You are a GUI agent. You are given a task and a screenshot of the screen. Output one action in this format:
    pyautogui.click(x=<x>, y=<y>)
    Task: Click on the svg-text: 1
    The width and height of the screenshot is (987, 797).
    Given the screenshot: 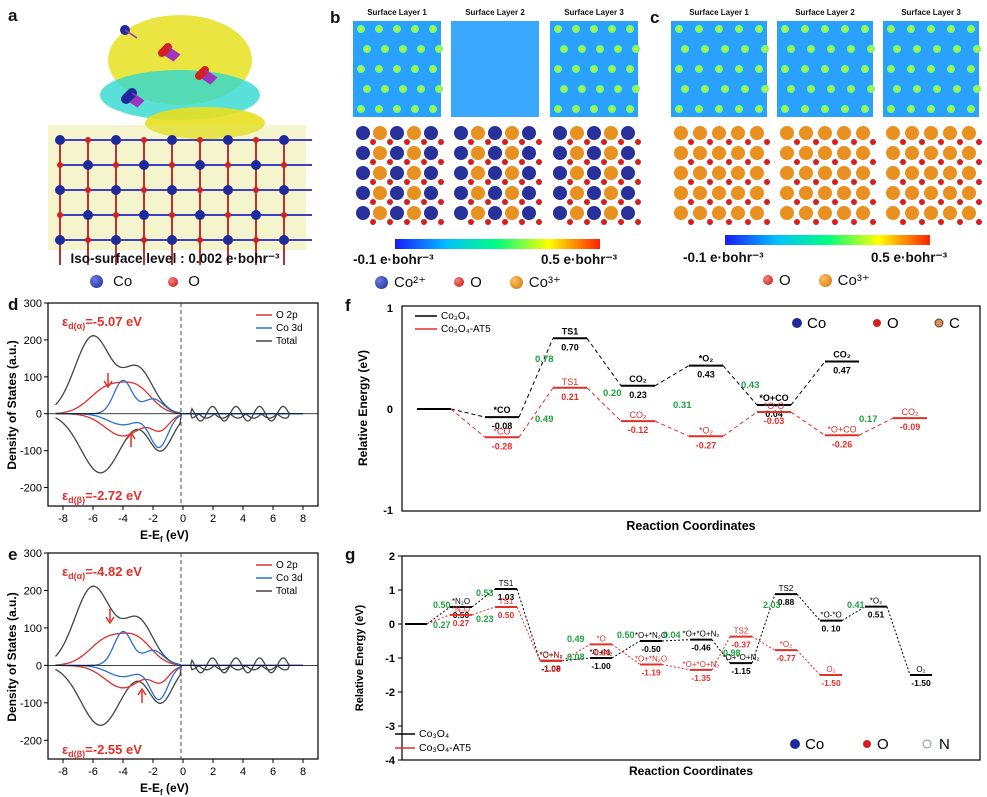 What is the action you would take?
    pyautogui.click(x=392, y=591)
    